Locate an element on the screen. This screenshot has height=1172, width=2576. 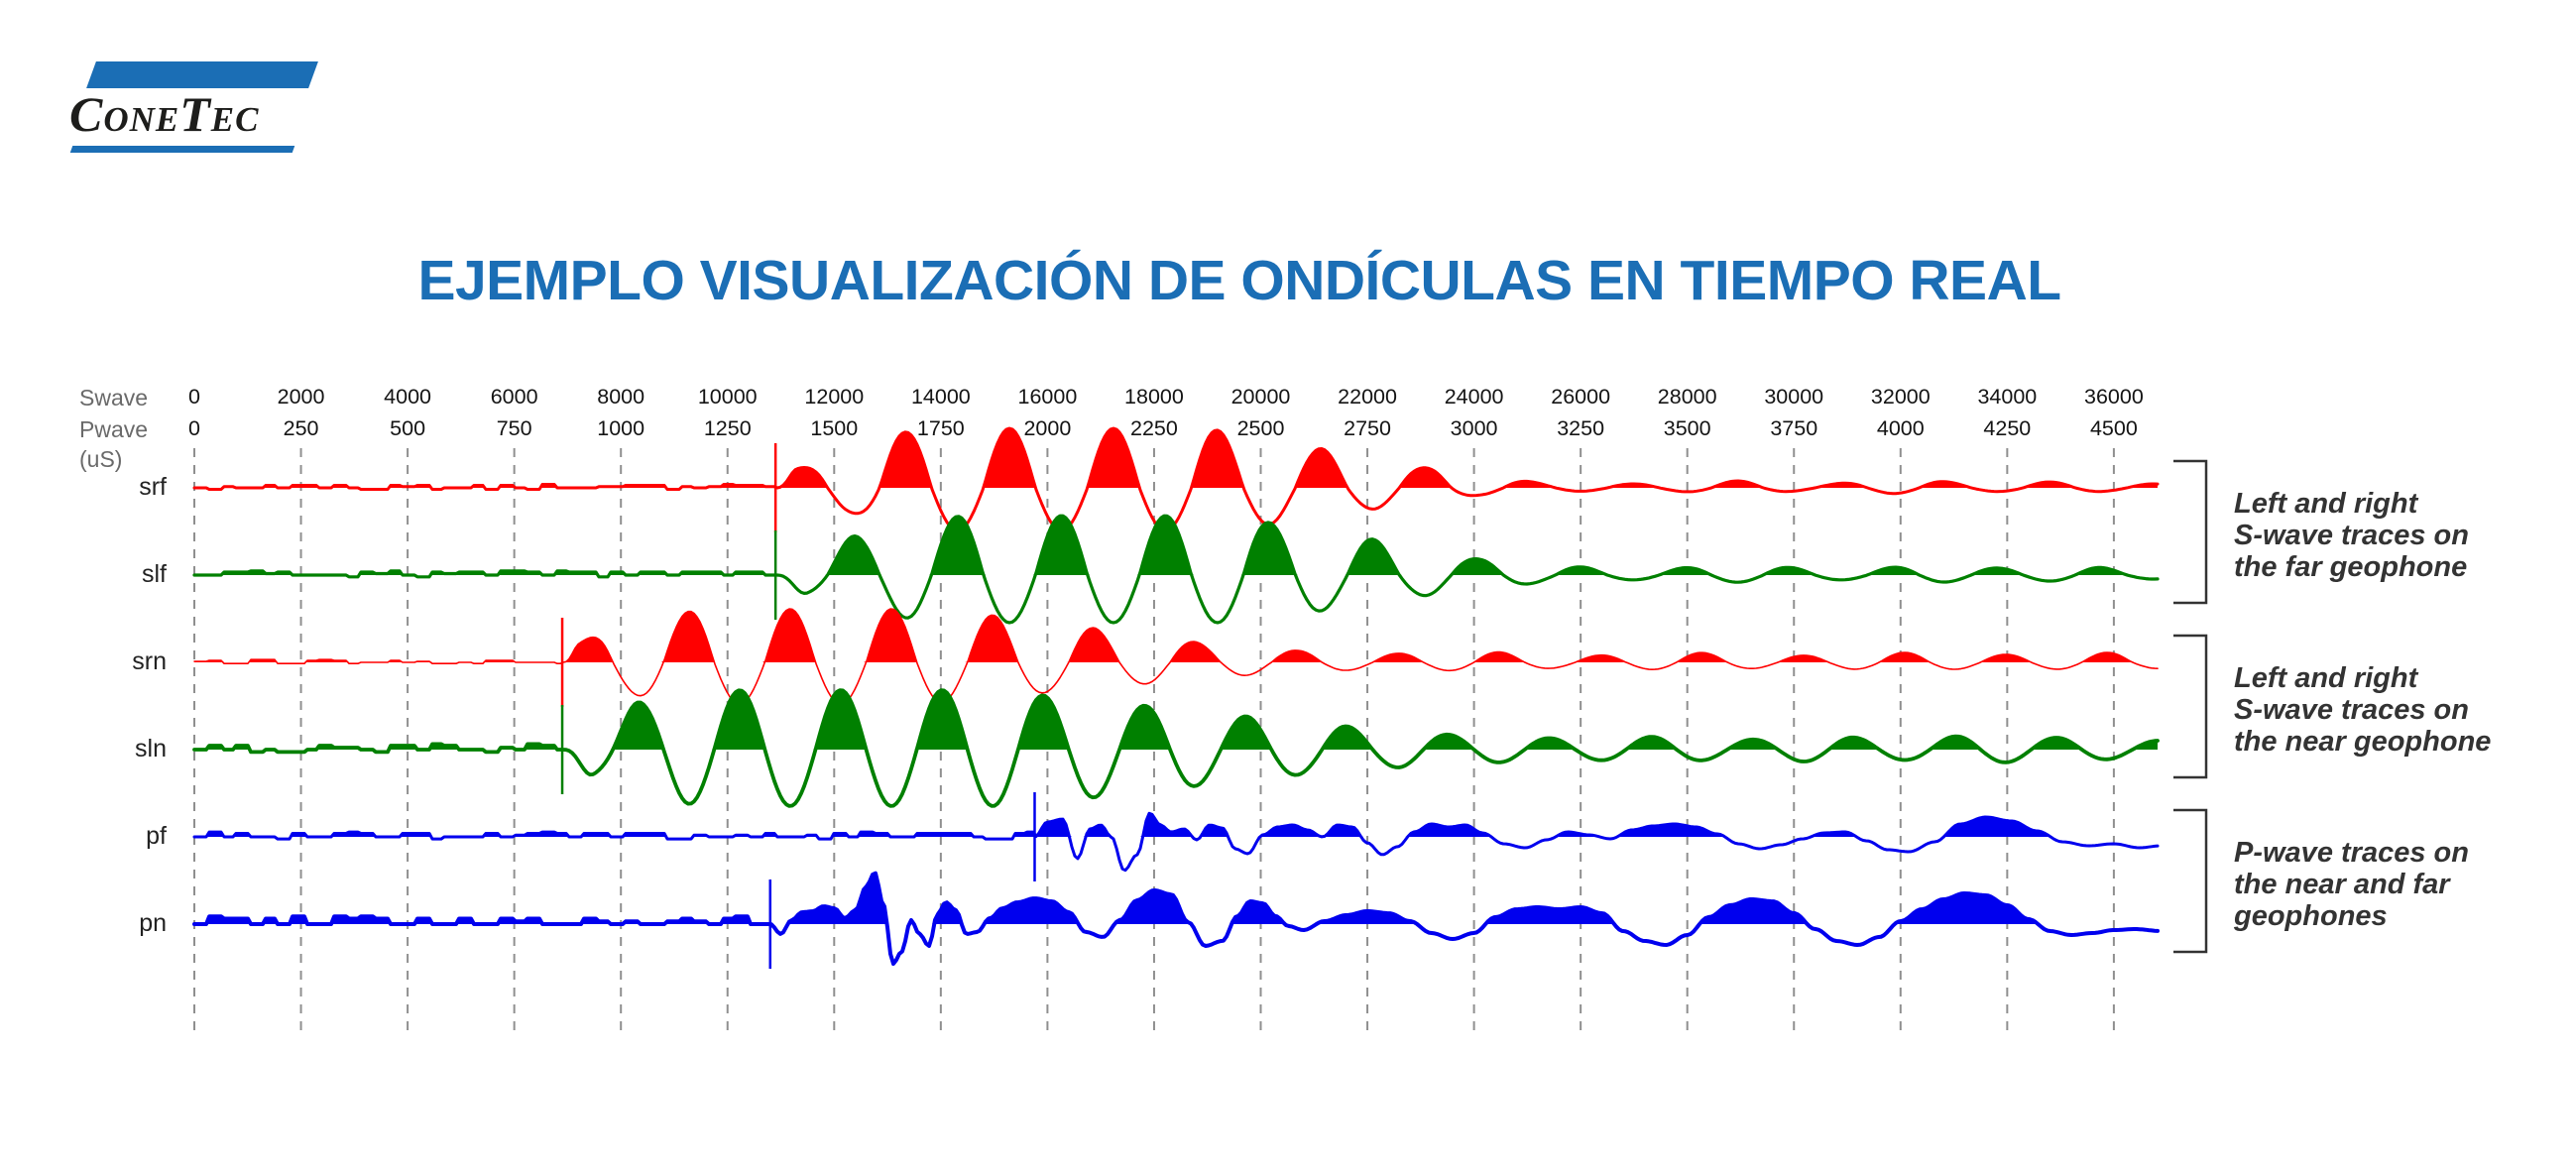
swave-tick-12000: 12000 is located at coordinates (835, 397).